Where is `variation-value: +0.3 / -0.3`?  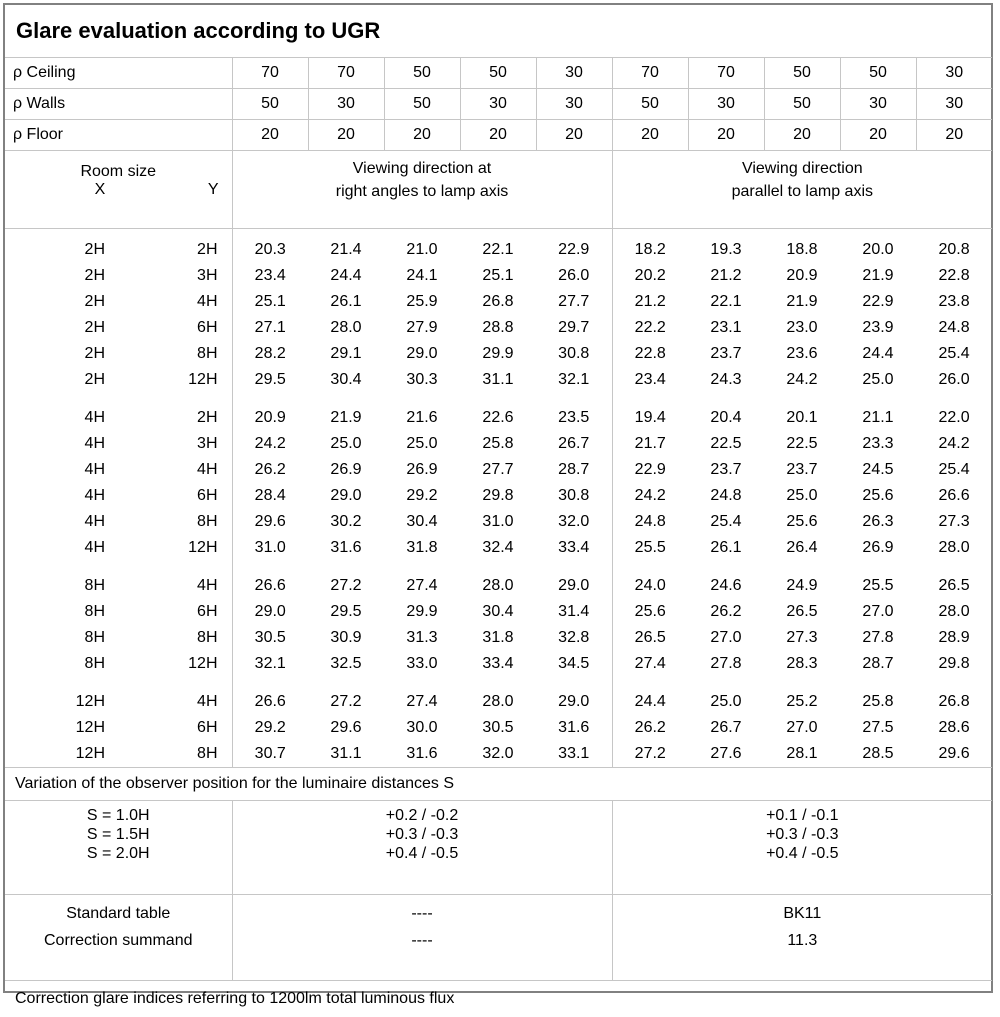 variation-value: +0.3 / -0.3 is located at coordinates (422, 834).